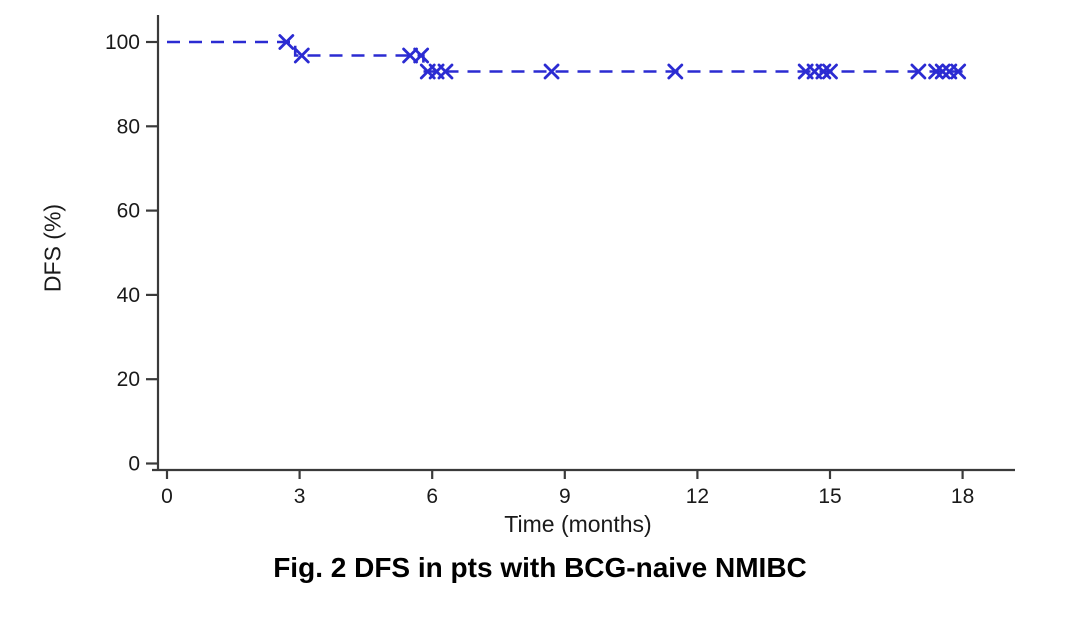 This screenshot has width=1080, height=619. Describe the element at coordinates (131, 253) in the screenshot. I see `y-axis-ticks: 0 20 40 60 80 100` at that location.